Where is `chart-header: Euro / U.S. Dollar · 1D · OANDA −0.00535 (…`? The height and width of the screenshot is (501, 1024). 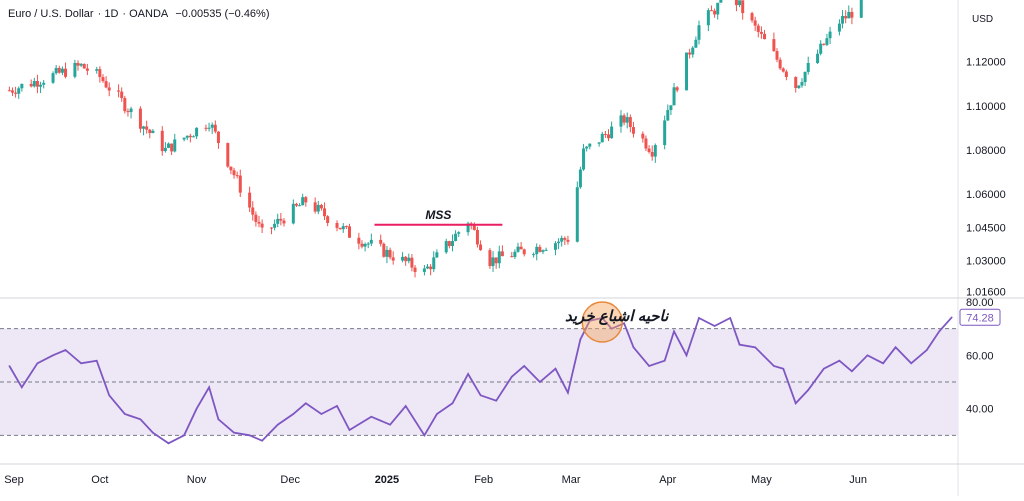 chart-header: Euro / U.S. Dollar · 1D · OANDA −0.00535 (… is located at coordinates (139, 14).